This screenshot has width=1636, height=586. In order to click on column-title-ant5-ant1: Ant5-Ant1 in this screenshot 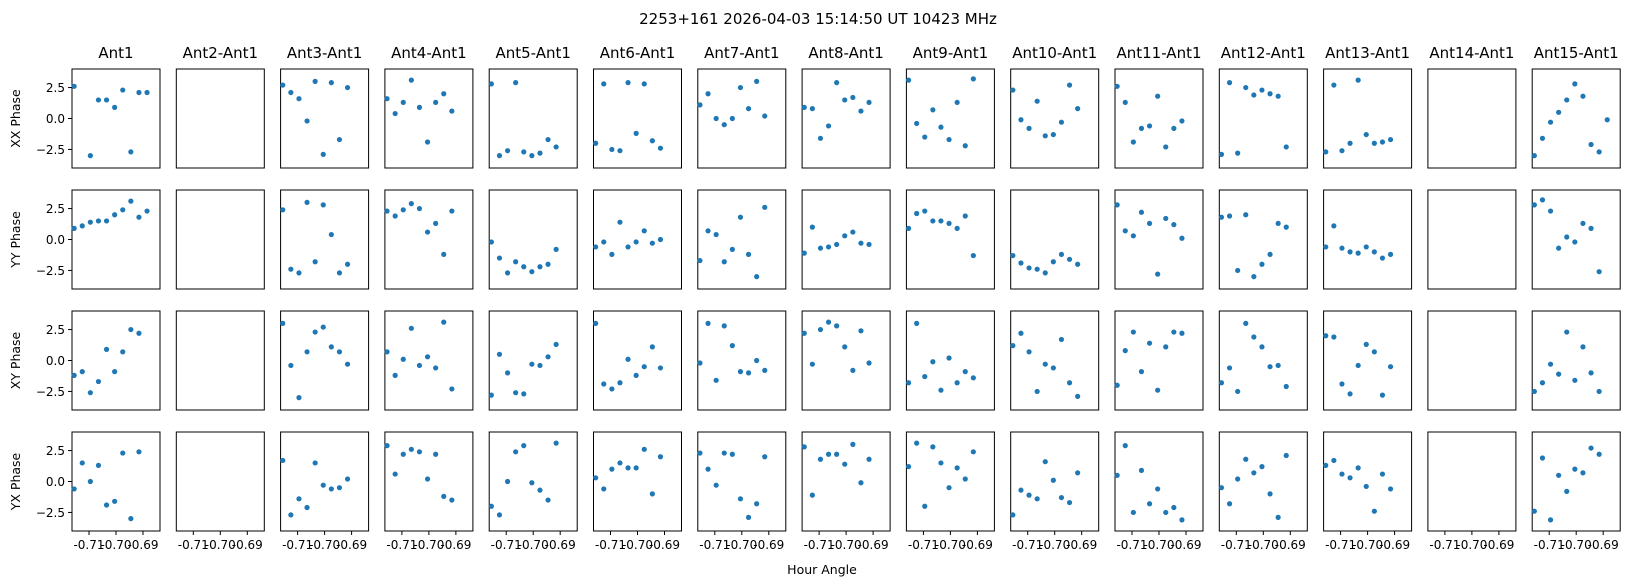, I will do `click(532, 53)`.